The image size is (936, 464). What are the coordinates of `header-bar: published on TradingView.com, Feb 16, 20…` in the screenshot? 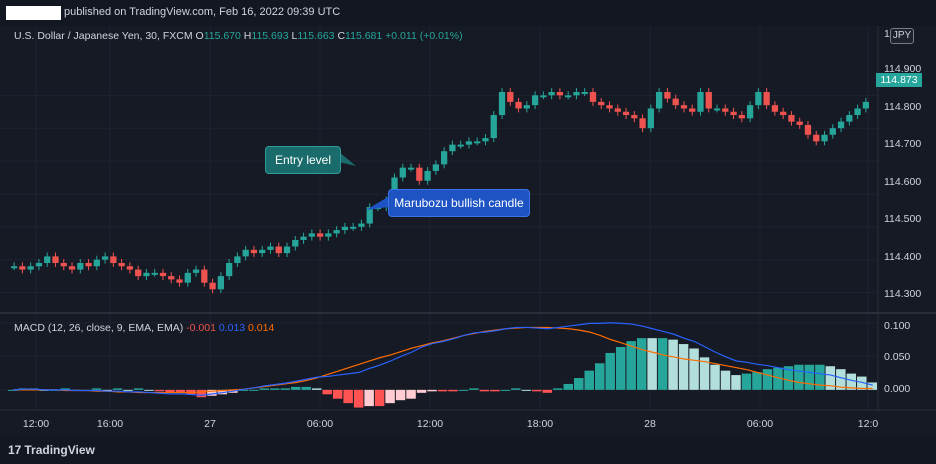 It's located at (468, 13).